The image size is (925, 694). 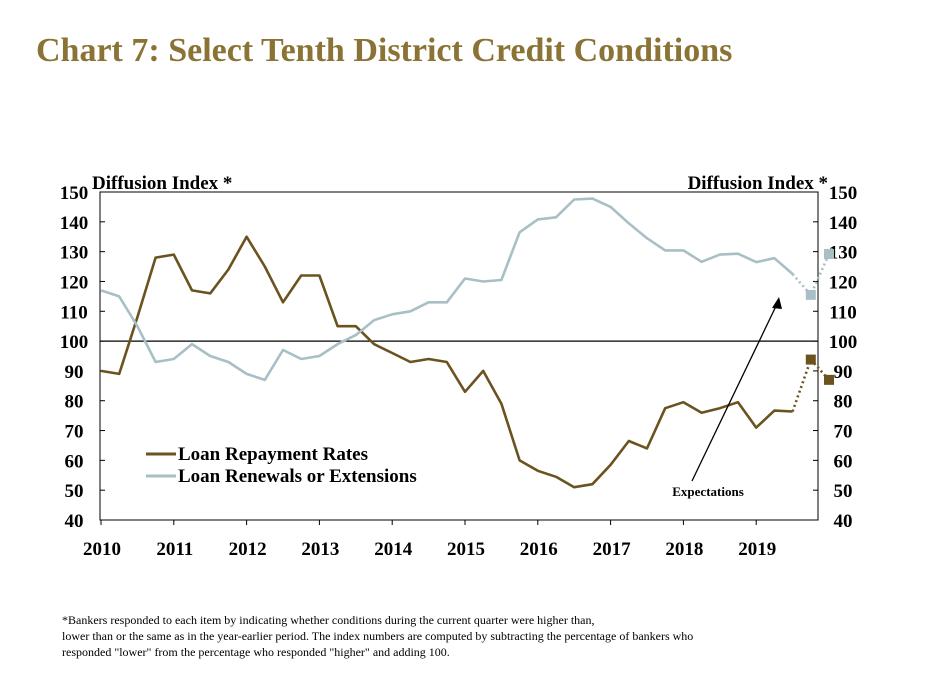 I want to click on right-tick-label: 60, so click(x=843, y=461).